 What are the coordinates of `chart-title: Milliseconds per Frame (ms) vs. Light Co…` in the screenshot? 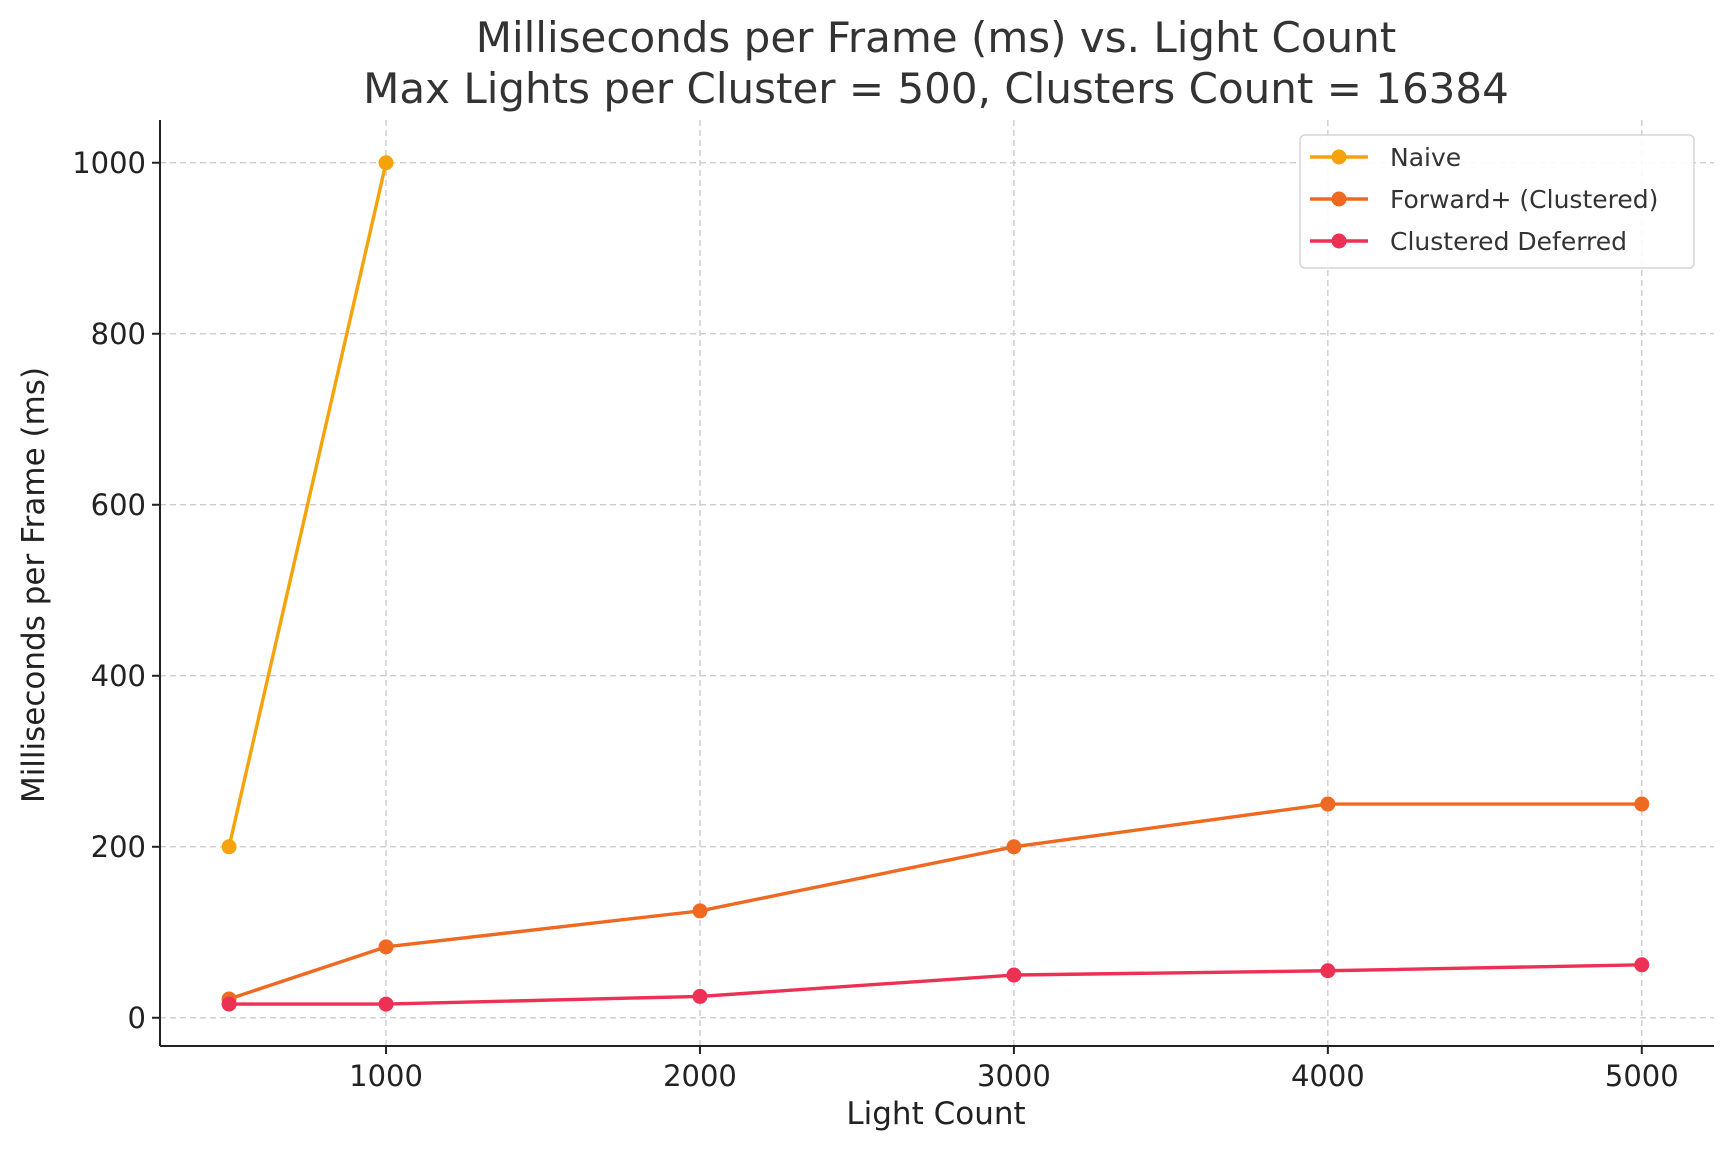 It's located at (936, 37).